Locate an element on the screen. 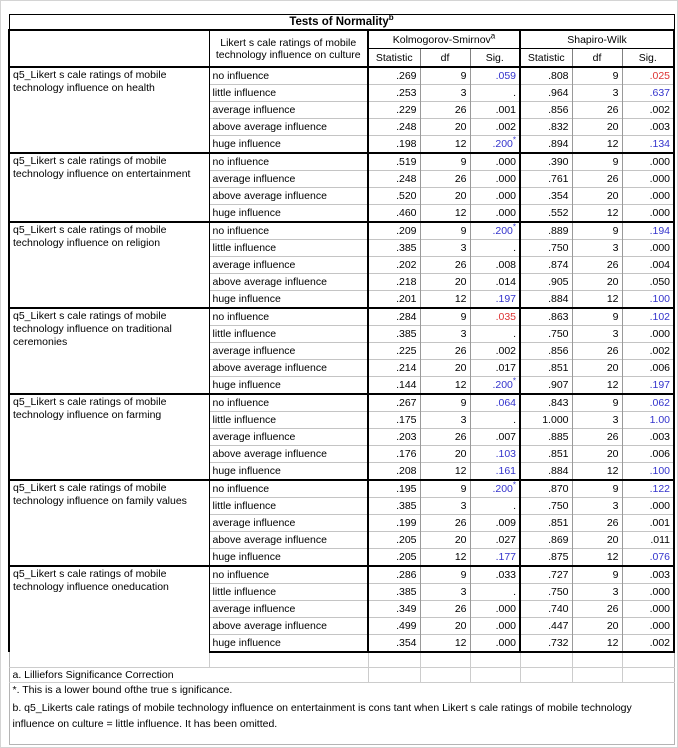 The width and height of the screenshot is (678, 748). table-row: little influence .385 3. .750 3.000 is located at coordinates (342, 592).